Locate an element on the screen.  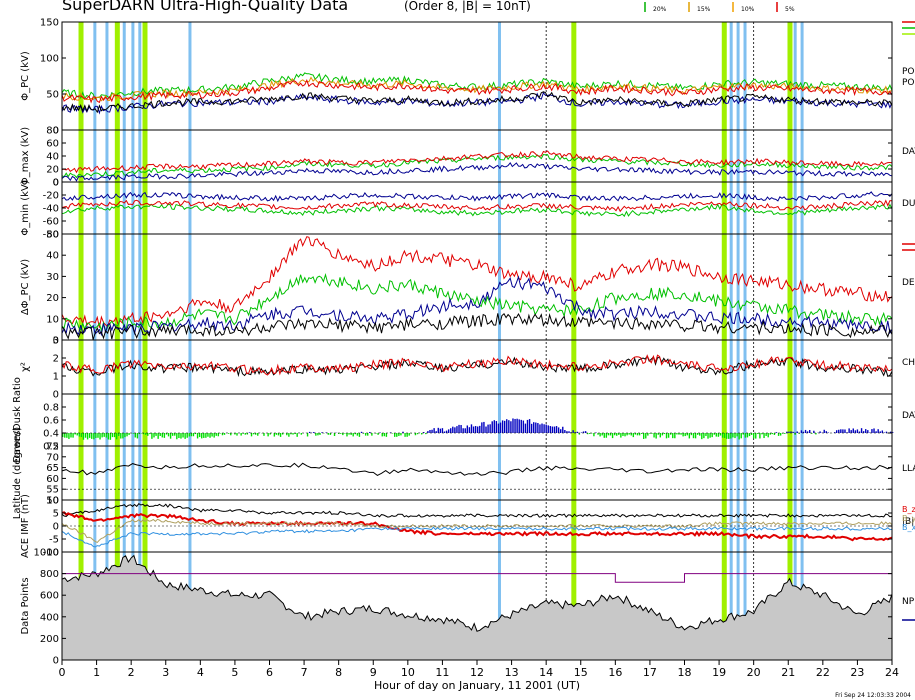
xtick-label: 14 is located at coordinates (546, 672).